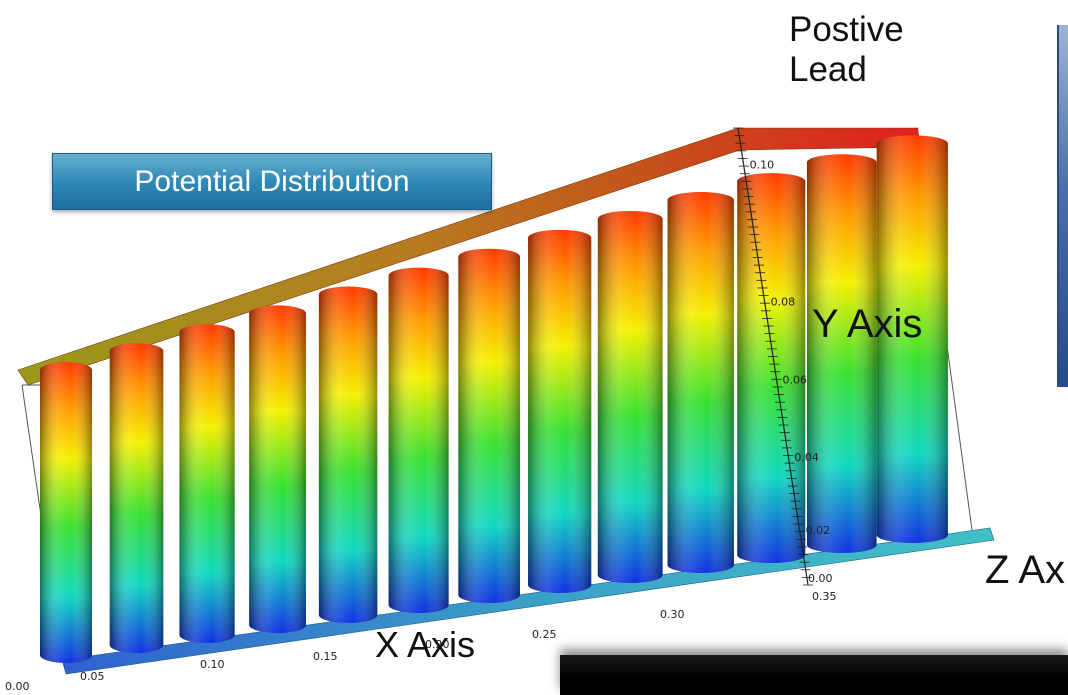  I want to click on x-axis-tick-label: 0.20, so click(437, 644).